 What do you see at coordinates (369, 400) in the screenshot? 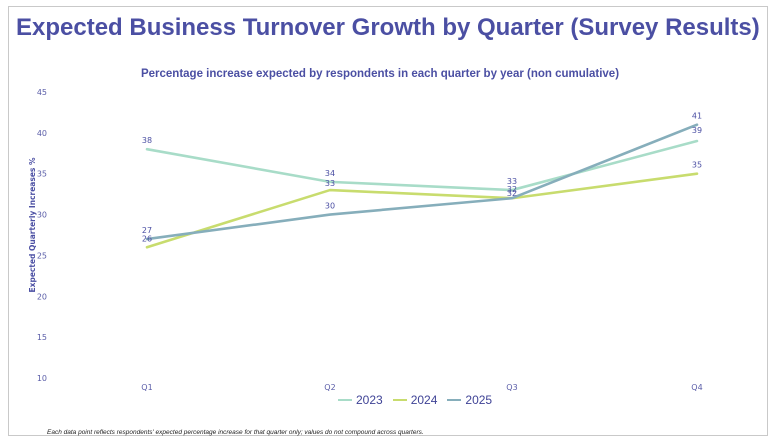
I see `legend-label-2023: 2023` at bounding box center [369, 400].